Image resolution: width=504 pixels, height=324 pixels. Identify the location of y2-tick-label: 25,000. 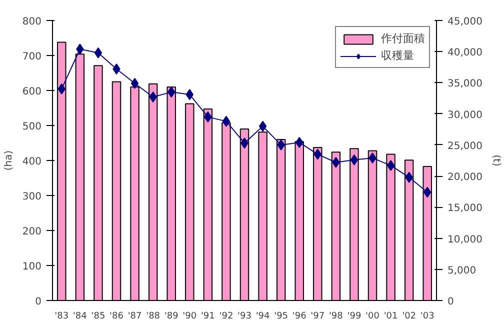
(465, 146).